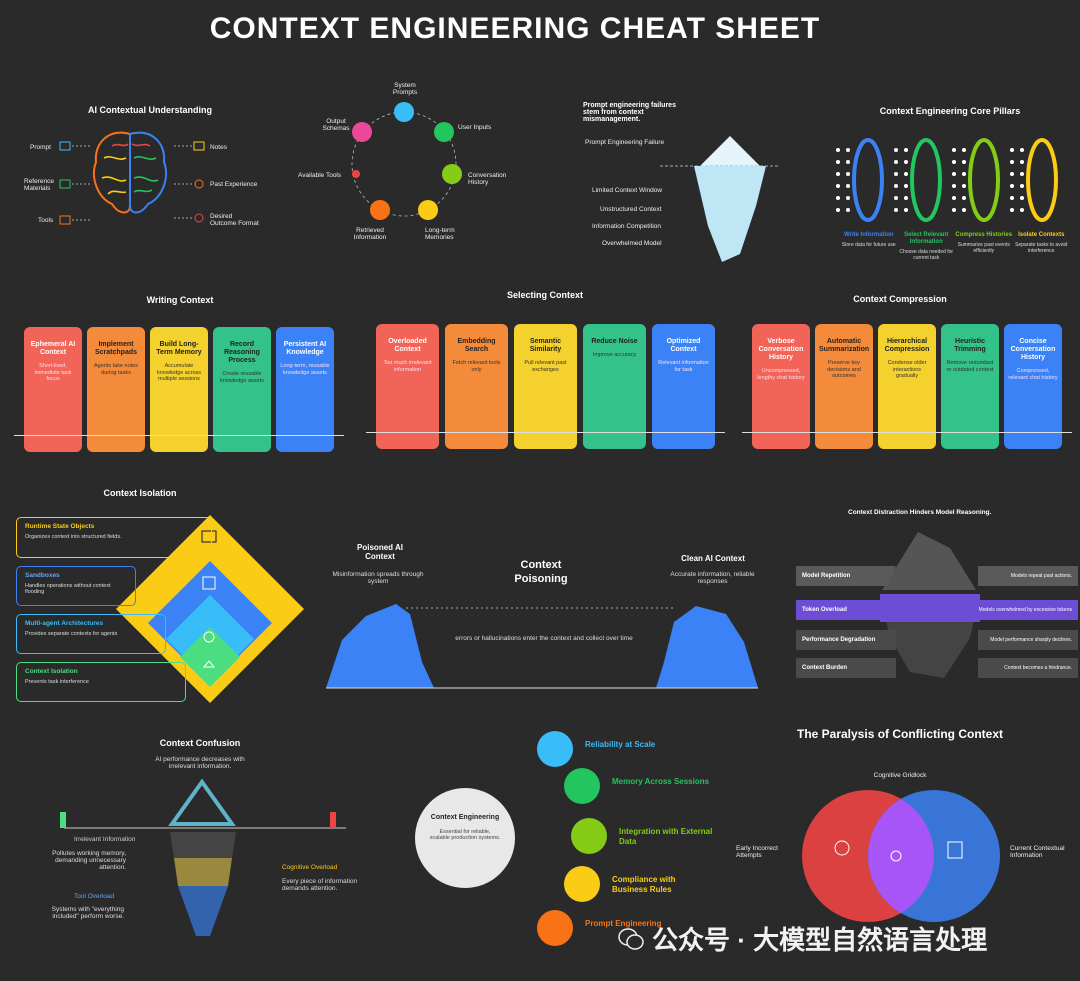 This screenshot has width=1080, height=981. I want to click on selecting-card-desc: Too much irrelevant information, so click(407, 366).